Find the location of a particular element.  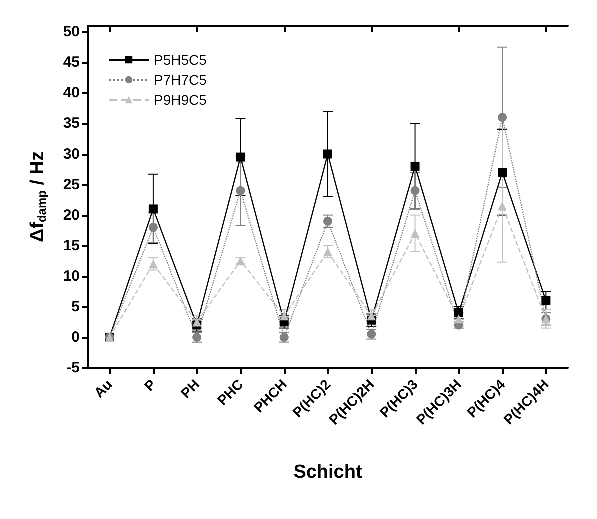

y-tick-label: -5 is located at coordinates (73, 368).